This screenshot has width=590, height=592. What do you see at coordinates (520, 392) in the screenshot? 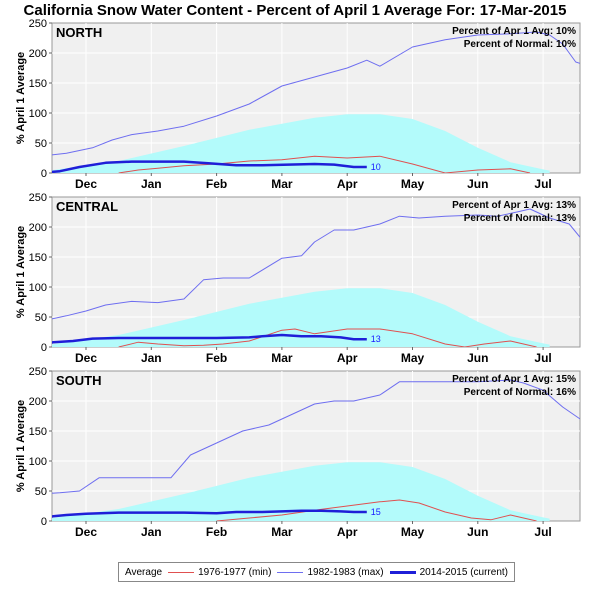
I see `percent-normal-label: Percent of Normal: 16%` at bounding box center [520, 392].